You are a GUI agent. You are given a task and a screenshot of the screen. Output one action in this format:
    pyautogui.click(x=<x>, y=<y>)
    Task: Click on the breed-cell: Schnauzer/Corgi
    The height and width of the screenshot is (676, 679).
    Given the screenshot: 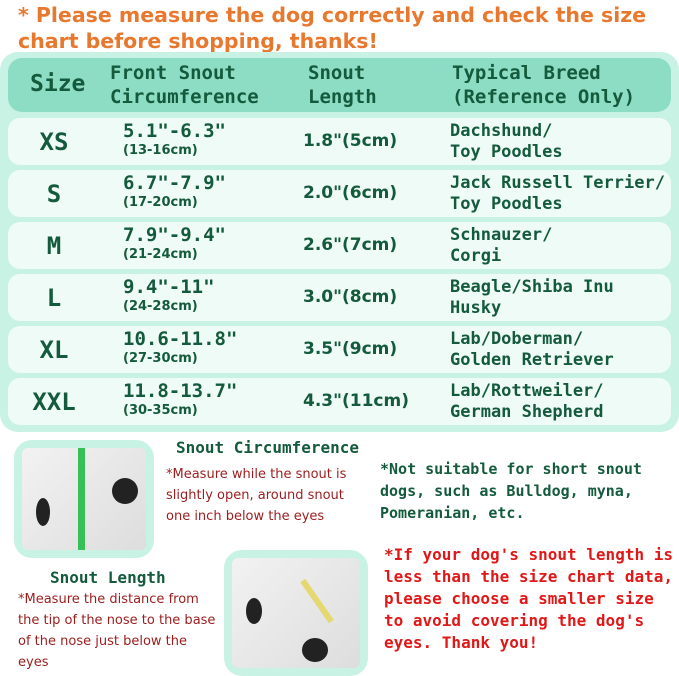 What is the action you would take?
    pyautogui.click(x=501, y=246)
    